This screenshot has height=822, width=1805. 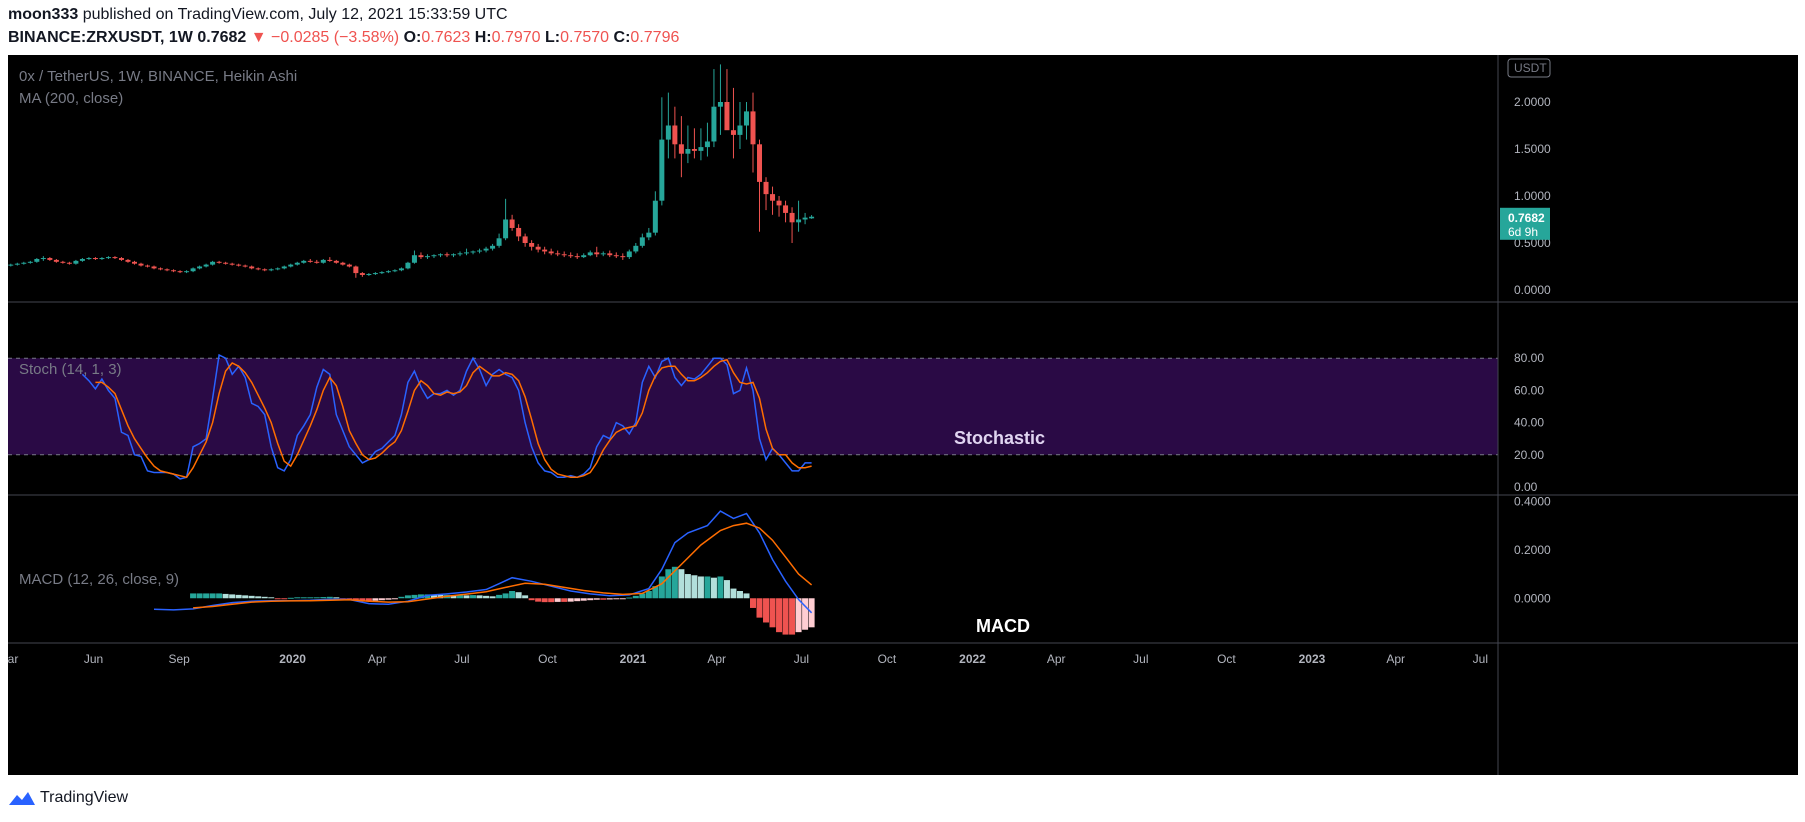 I want to click on signal-line, so click(x=503, y=565).